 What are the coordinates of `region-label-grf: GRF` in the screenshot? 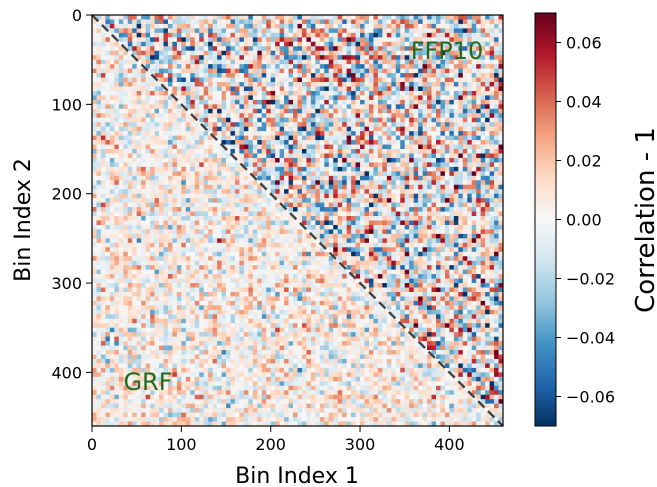 It's located at (147, 382).